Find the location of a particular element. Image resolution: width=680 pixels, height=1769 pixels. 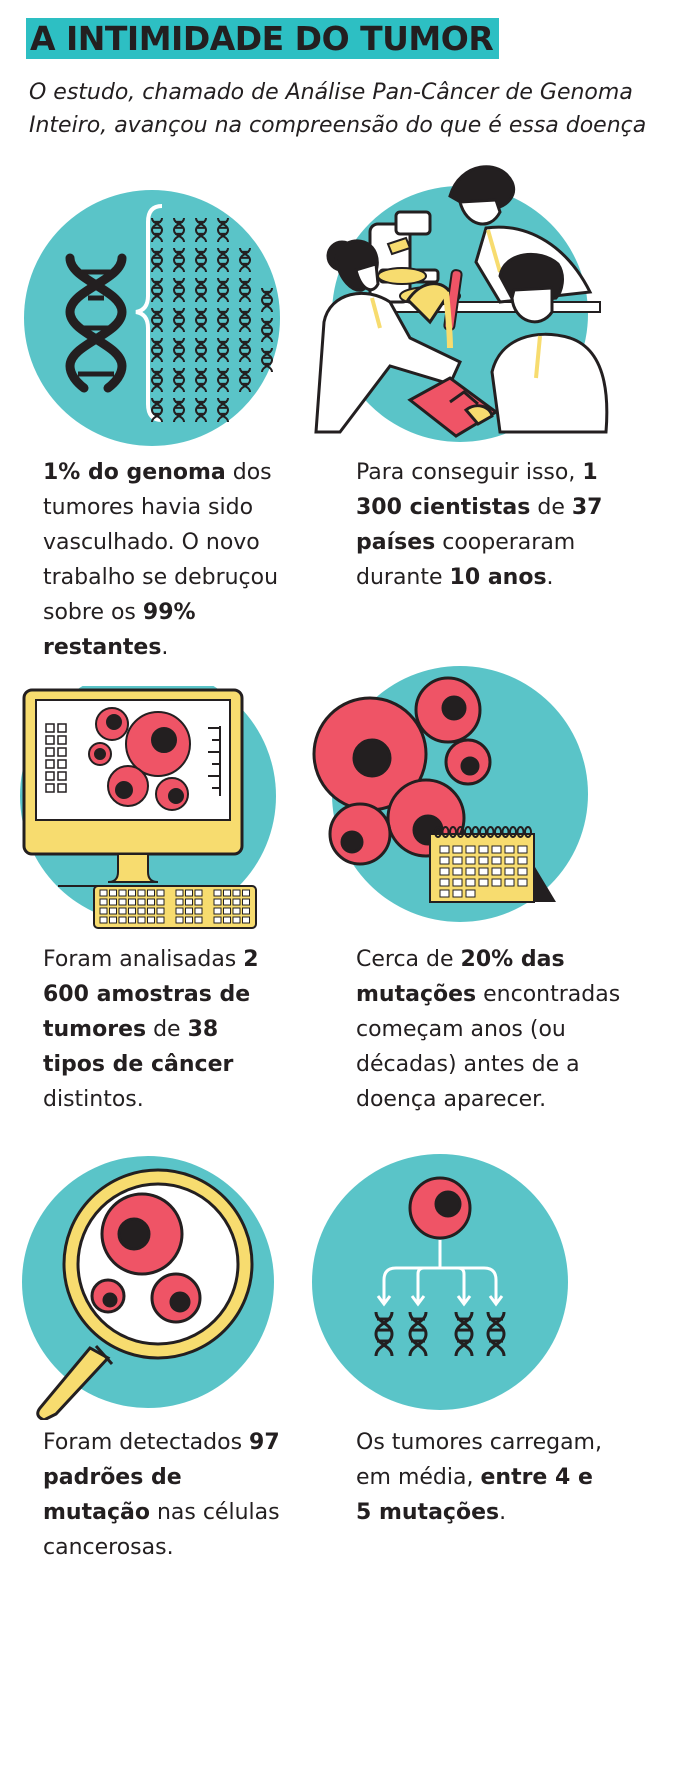

caption-segment: entre 4 e 5 mutações is located at coordinates (474, 1495).